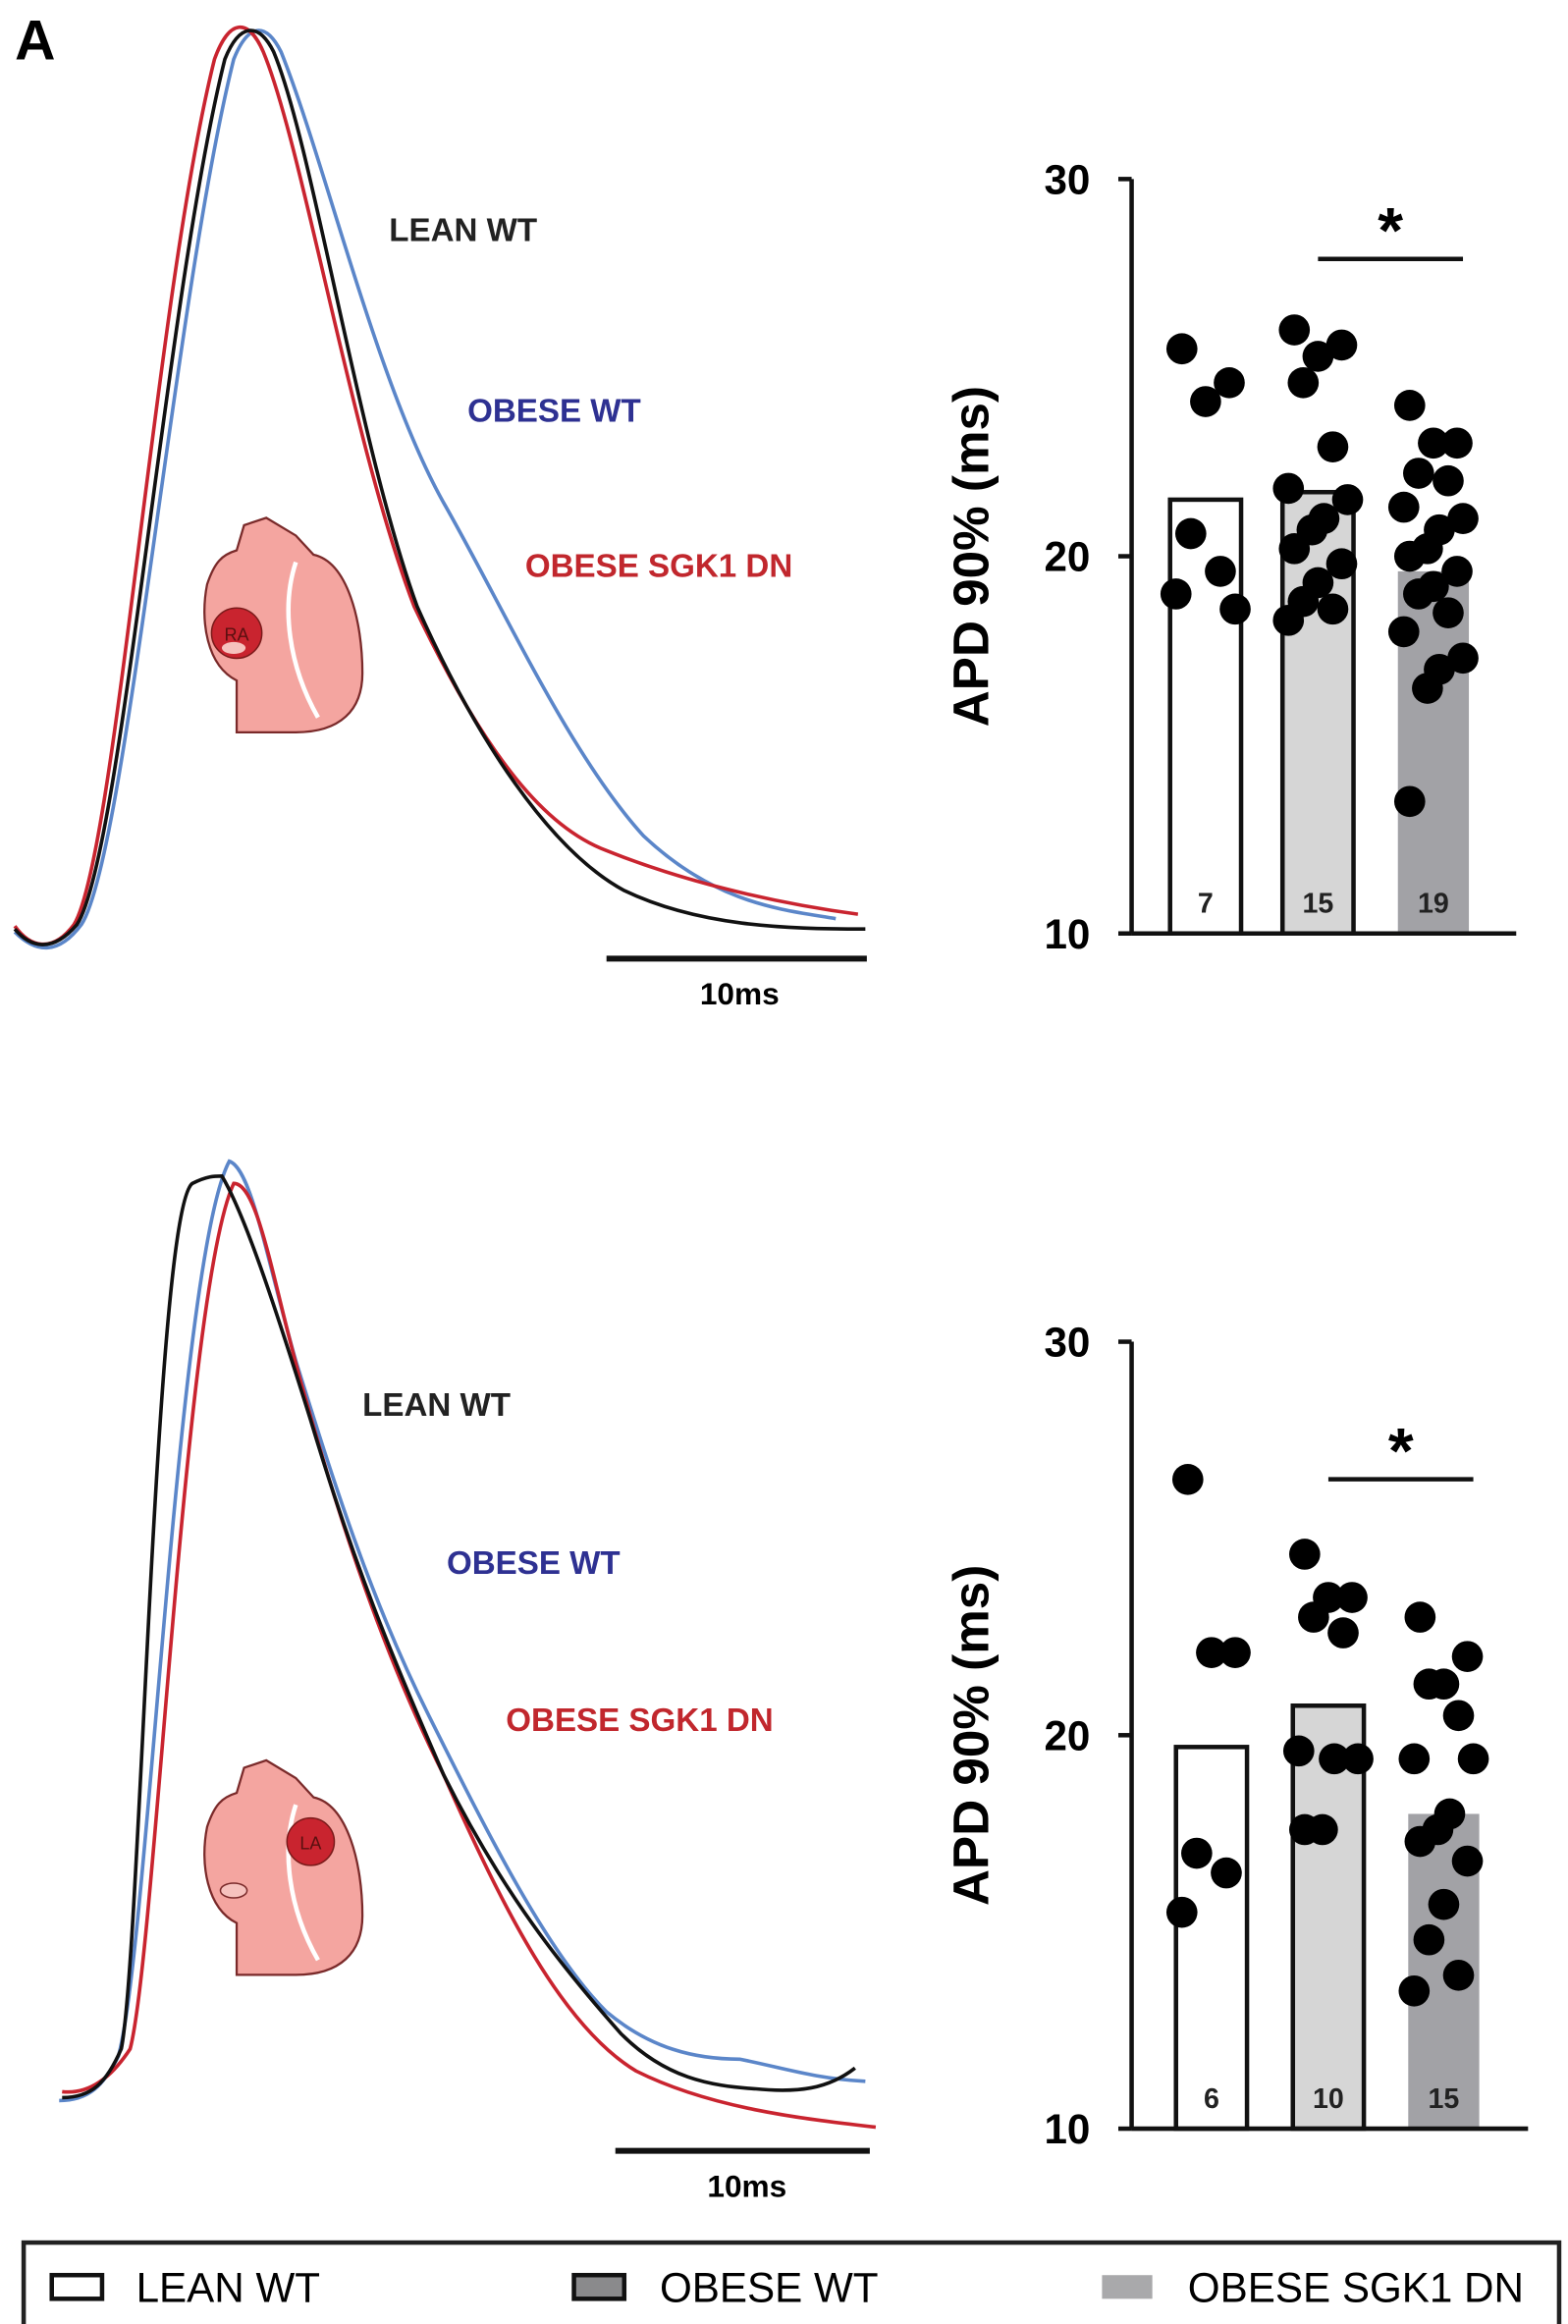 This screenshot has width=1568, height=2324. I want to click on n-label: 7, so click(1206, 904).